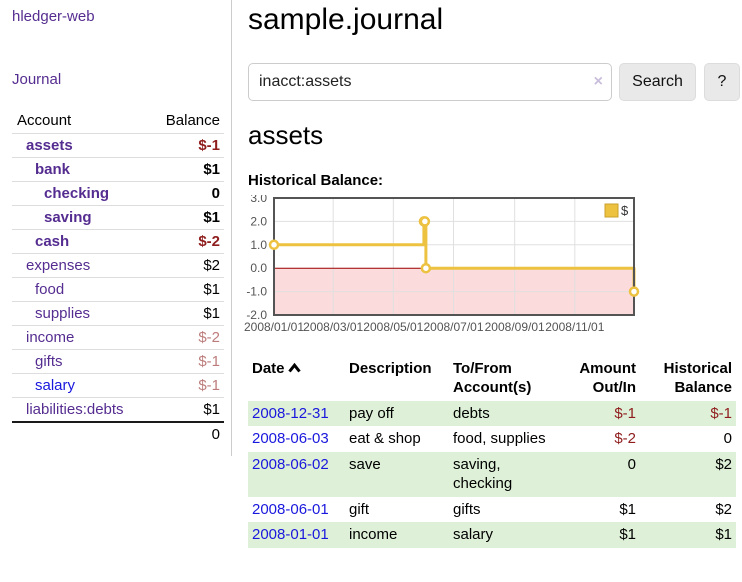 Image resolution: width=742 pixels, height=582 pixels. Describe the element at coordinates (697, 378) in the screenshot. I see `register-header-balance: Historical Balance` at that location.